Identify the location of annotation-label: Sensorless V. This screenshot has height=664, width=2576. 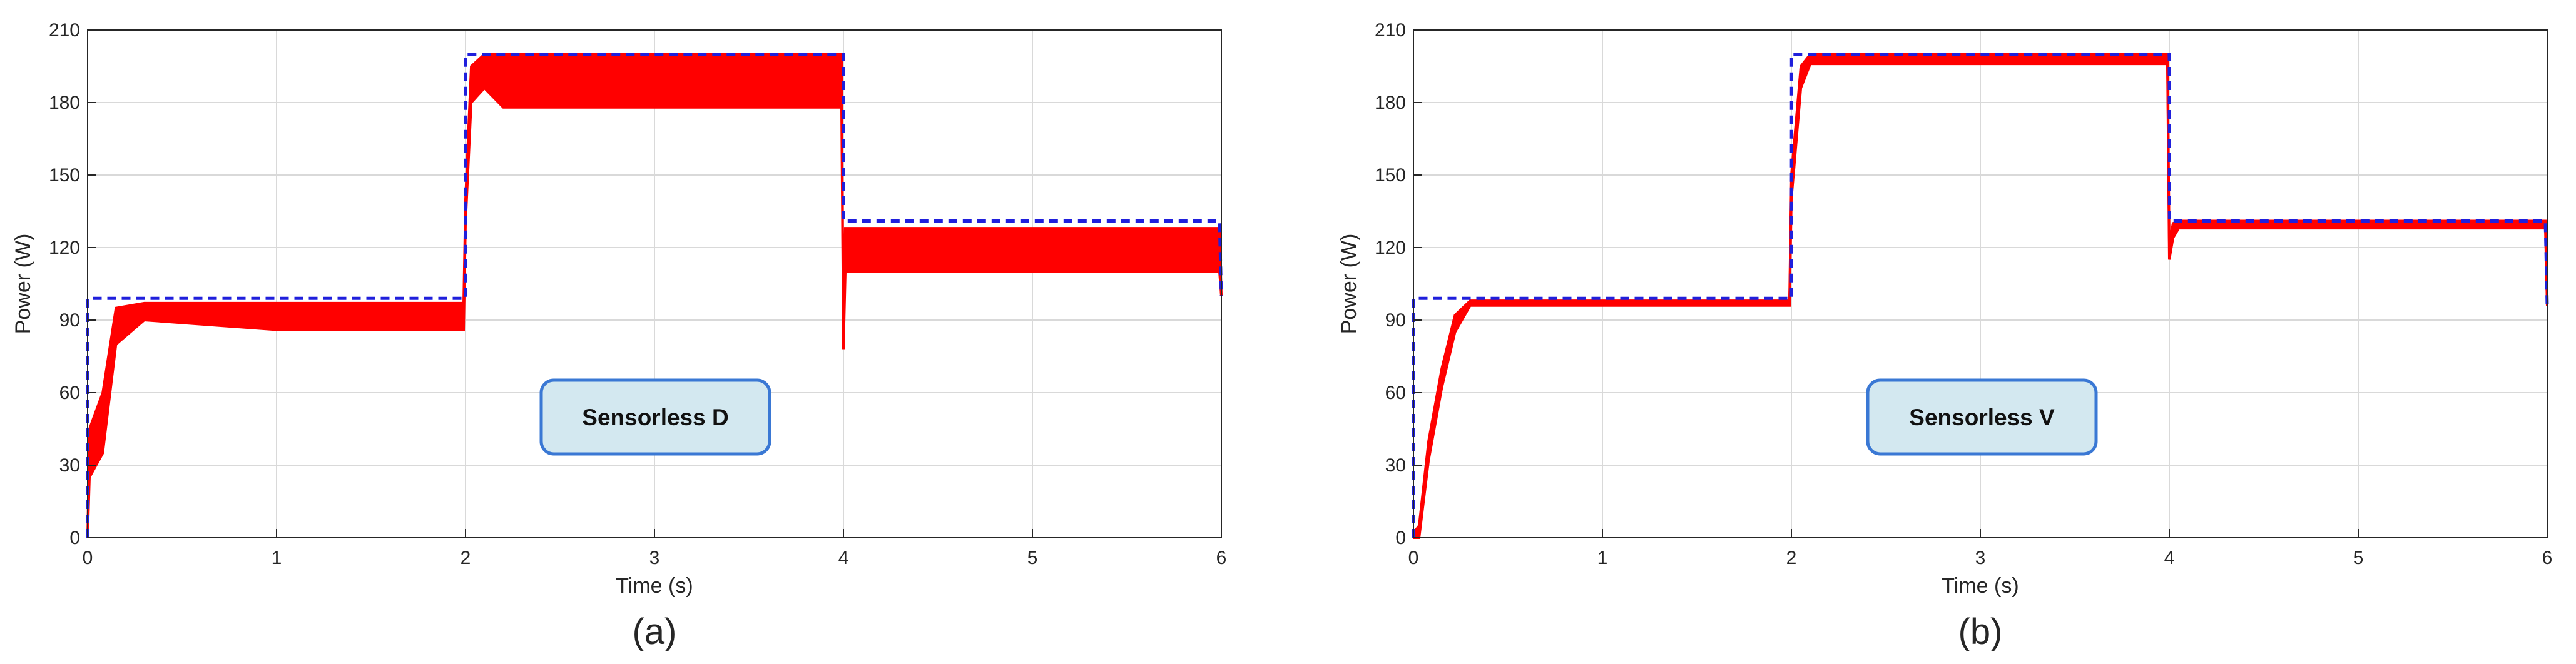
(1982, 417).